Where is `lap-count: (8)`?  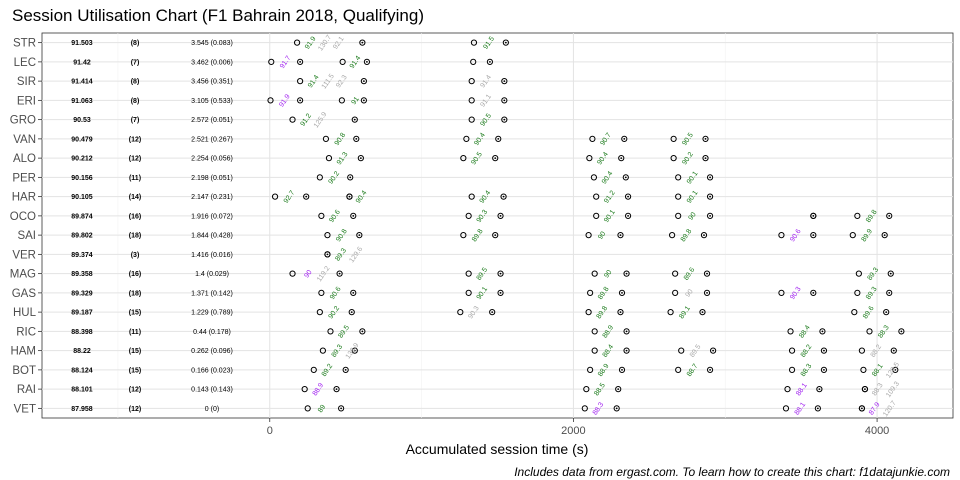
lap-count: (8) is located at coordinates (135, 101).